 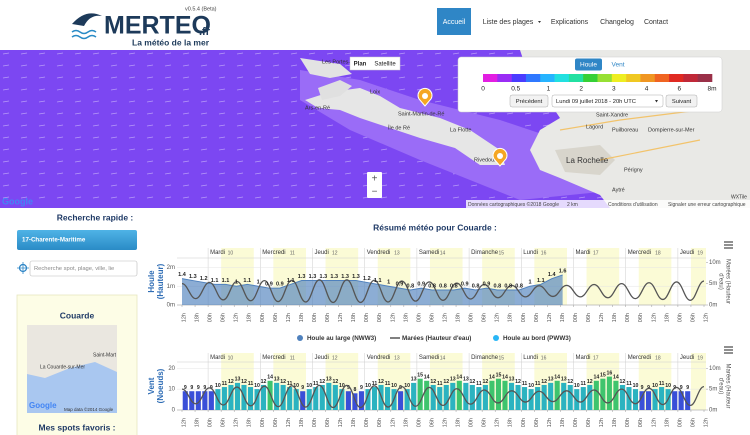 I want to click on y2-axis-title: Marées (Hauteur, so click(x=727, y=281).